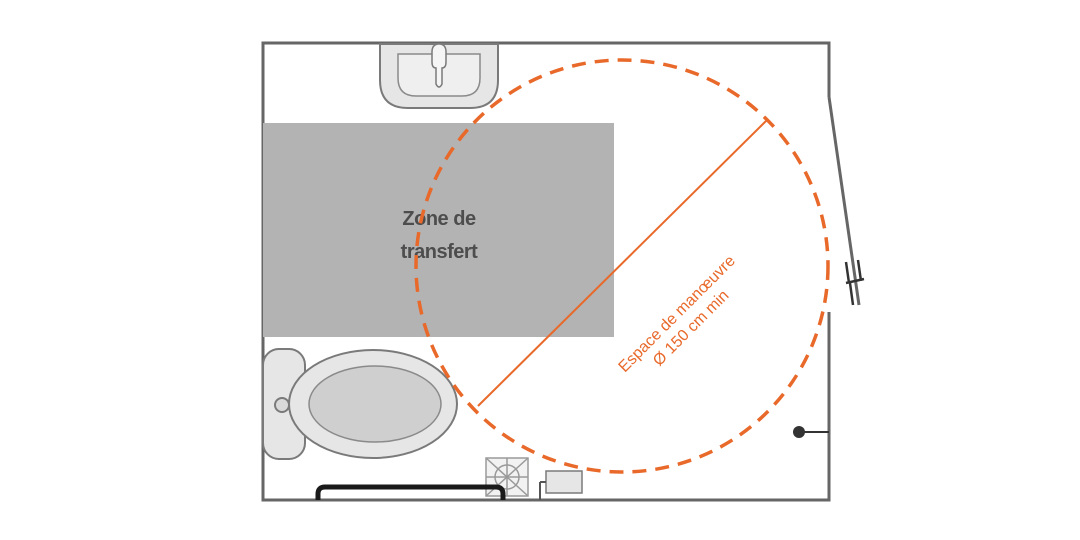  What do you see at coordinates (439, 252) in the screenshot?
I see `transfer-zone-label-line2: transfert` at bounding box center [439, 252].